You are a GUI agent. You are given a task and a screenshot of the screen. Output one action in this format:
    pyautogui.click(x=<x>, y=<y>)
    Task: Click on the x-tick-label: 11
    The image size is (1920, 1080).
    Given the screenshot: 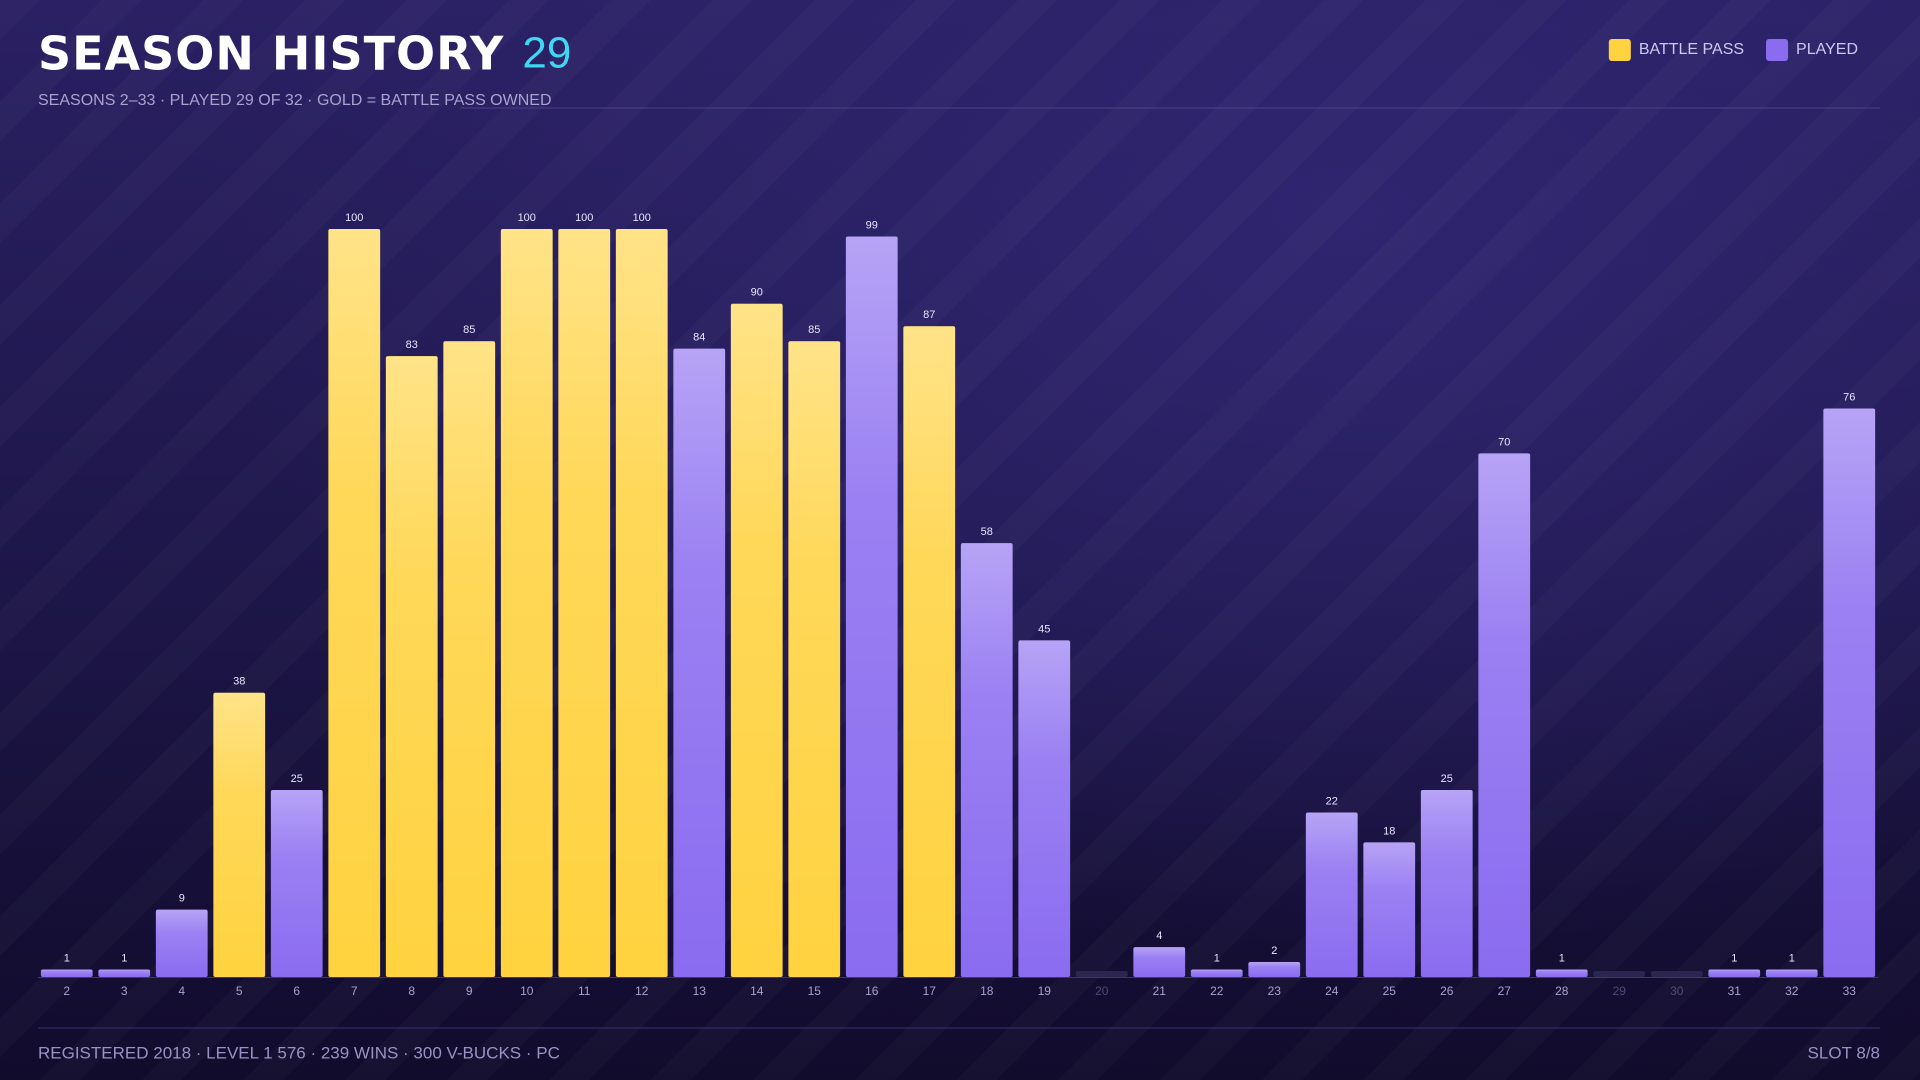 What is the action you would take?
    pyautogui.click(x=584, y=991)
    